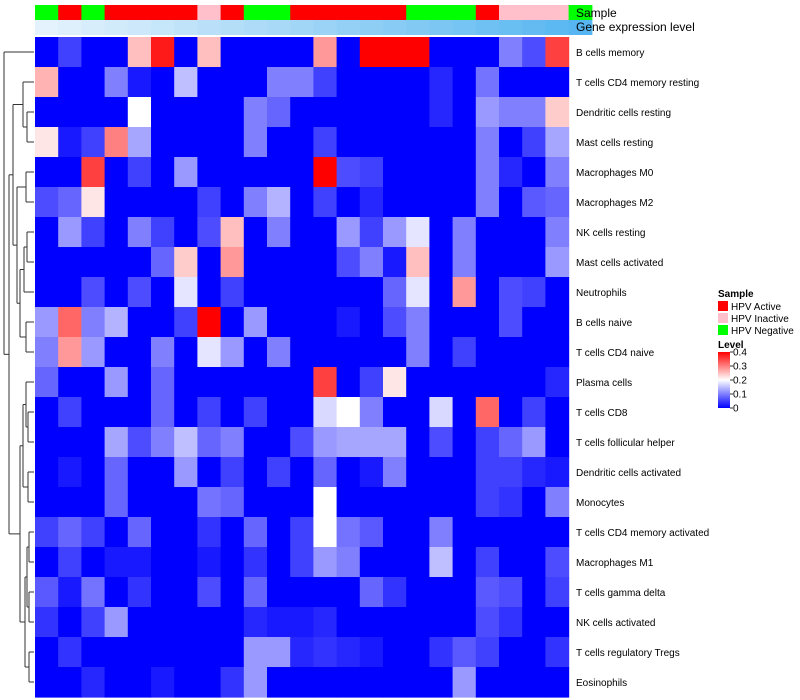 This screenshot has height=700, width=800. Describe the element at coordinates (623, 113) in the screenshot. I see `row-label: Dendritic cells resting` at that location.